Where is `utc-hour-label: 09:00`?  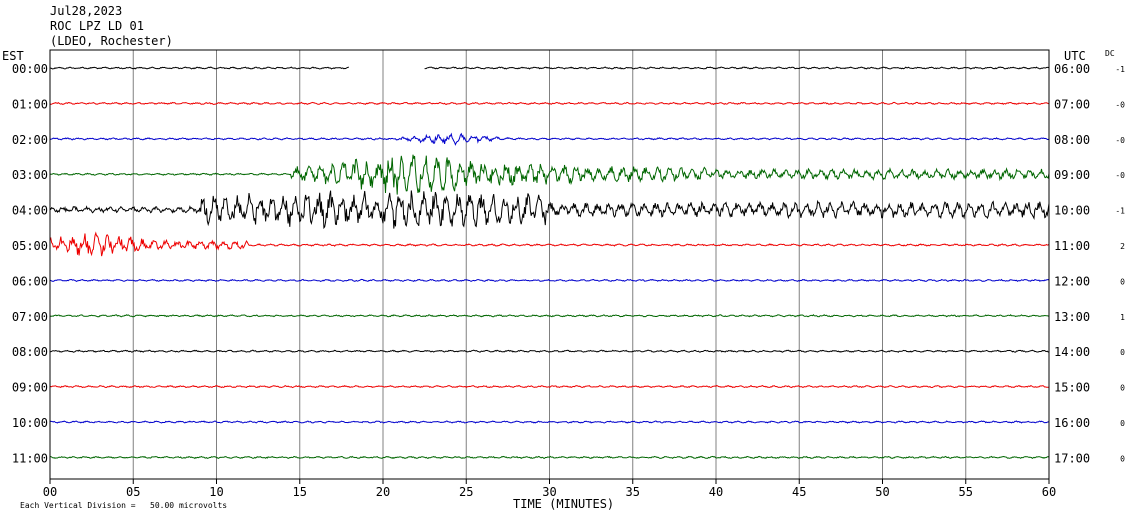
utc-hour-label: 09:00 is located at coordinates (1072, 175).